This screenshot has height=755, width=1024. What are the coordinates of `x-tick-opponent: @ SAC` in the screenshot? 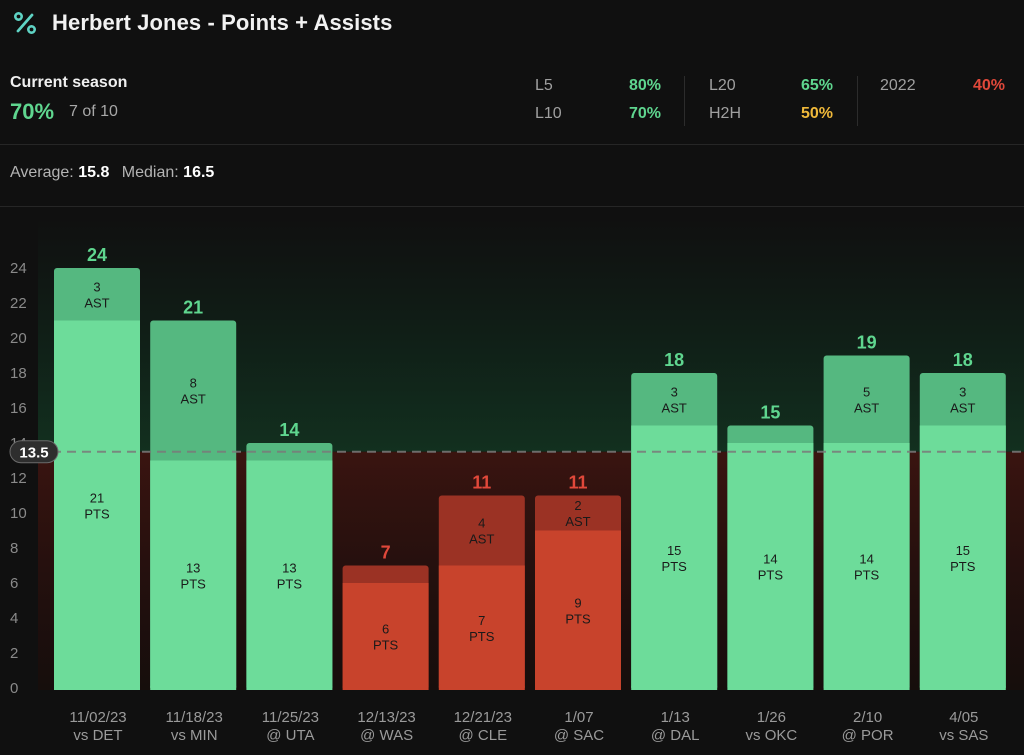 It's located at (579, 735).